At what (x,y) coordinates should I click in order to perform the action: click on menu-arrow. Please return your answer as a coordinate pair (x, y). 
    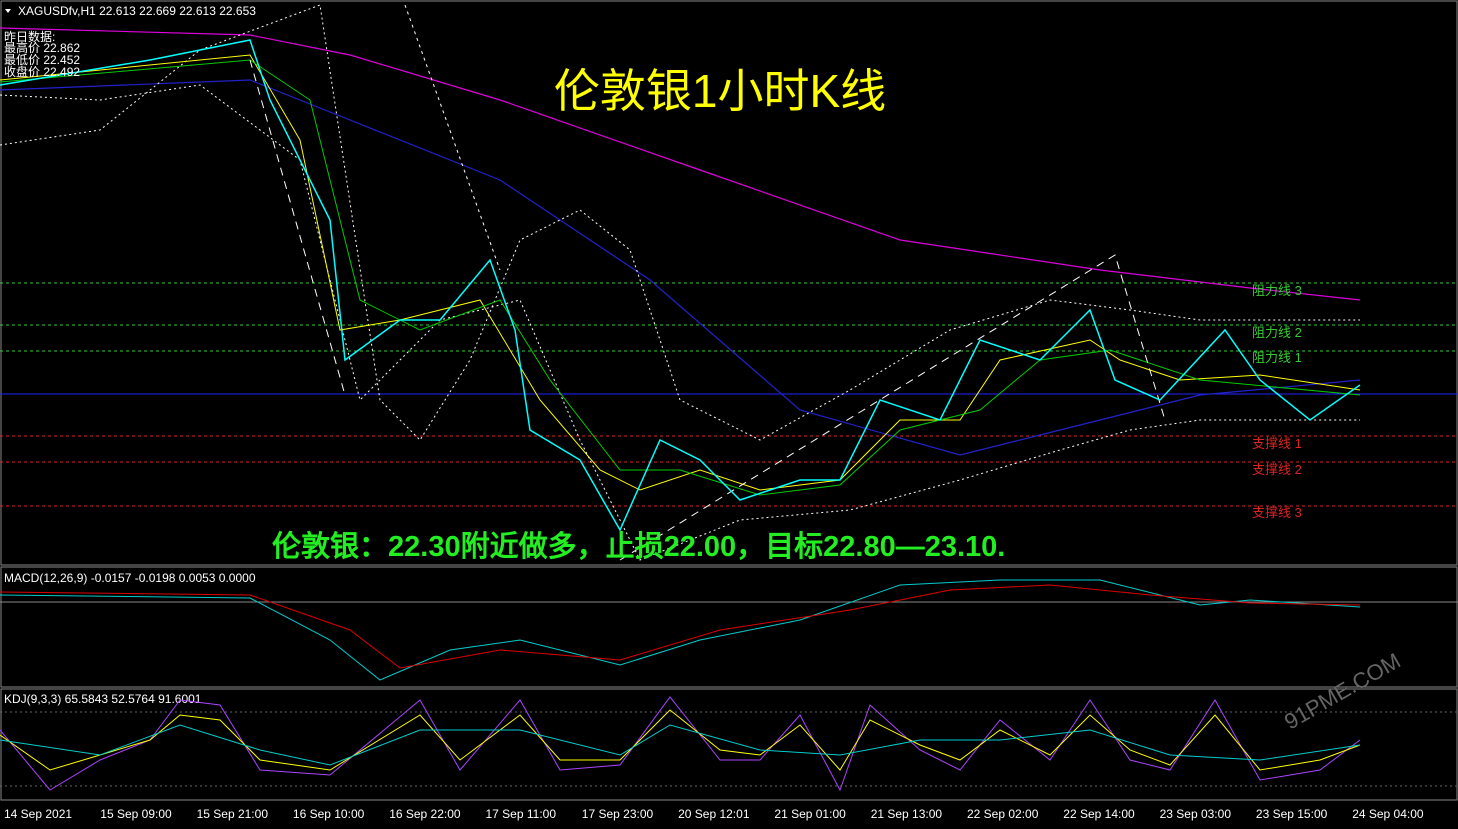
    Looking at the image, I should click on (8, 11).